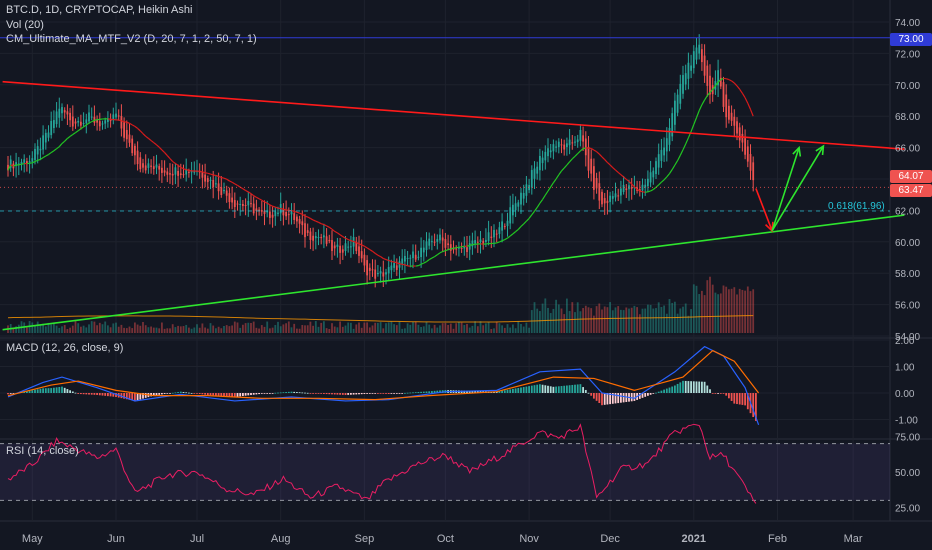 Image resolution: width=932 pixels, height=550 pixels. I want to click on x-tick-label: Sep, so click(365, 539).